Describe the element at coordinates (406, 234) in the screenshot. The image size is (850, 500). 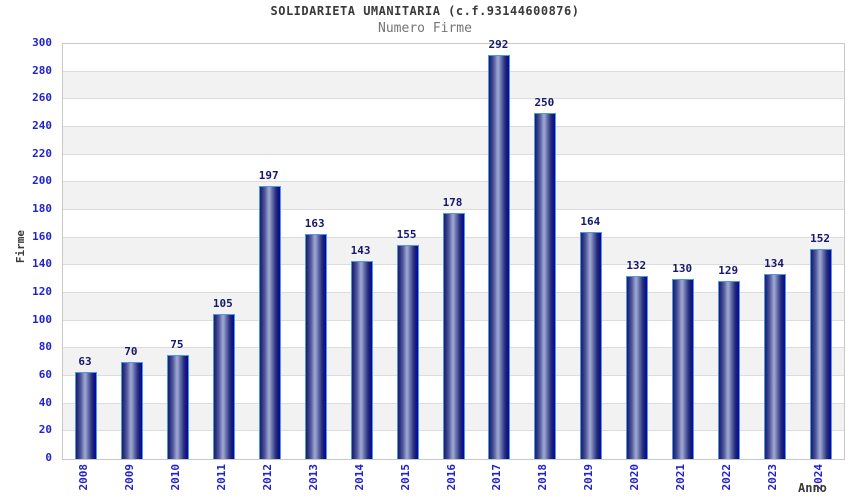
I see `bar-value-label: 155` at that location.